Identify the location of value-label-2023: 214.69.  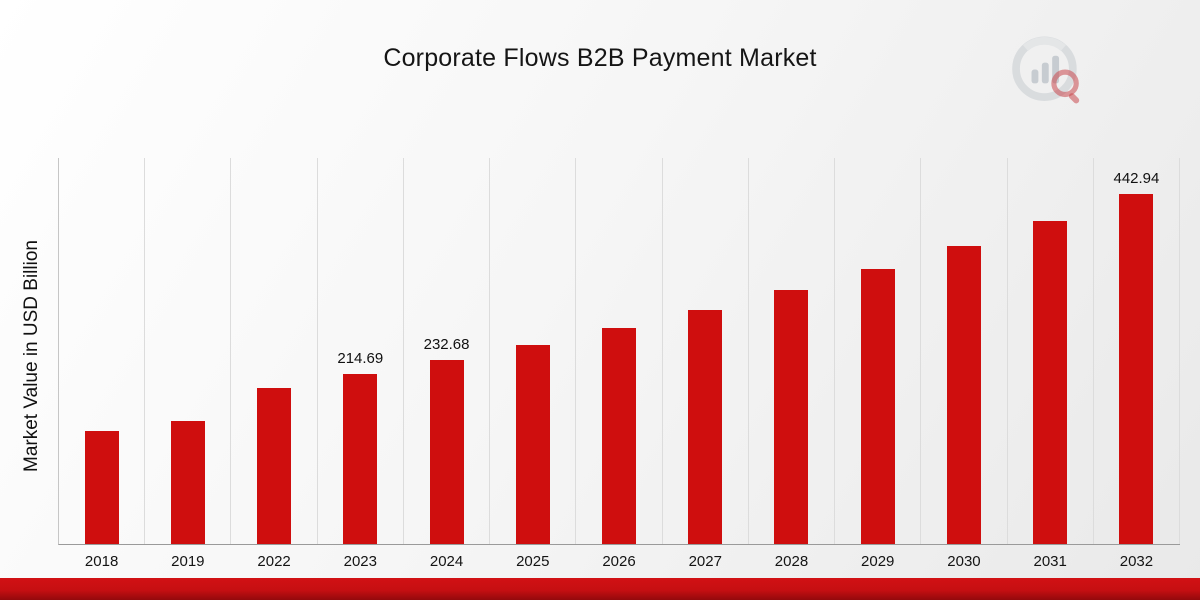
(360, 358).